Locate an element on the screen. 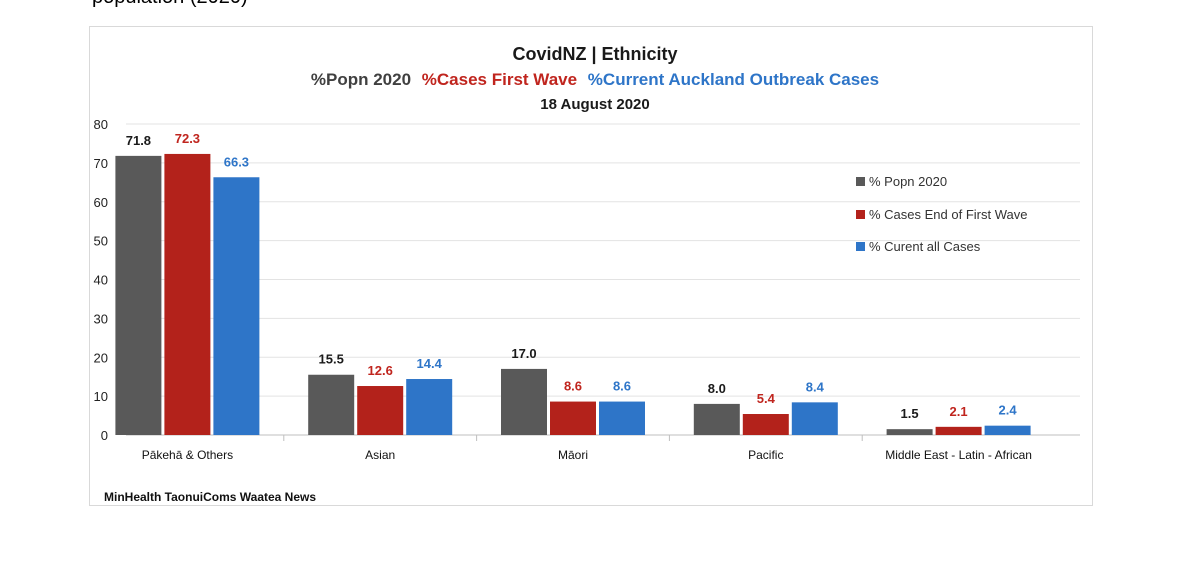 Image resolution: width=1200 pixels, height=587 pixels. legend-swatch-current is located at coordinates (860, 246).